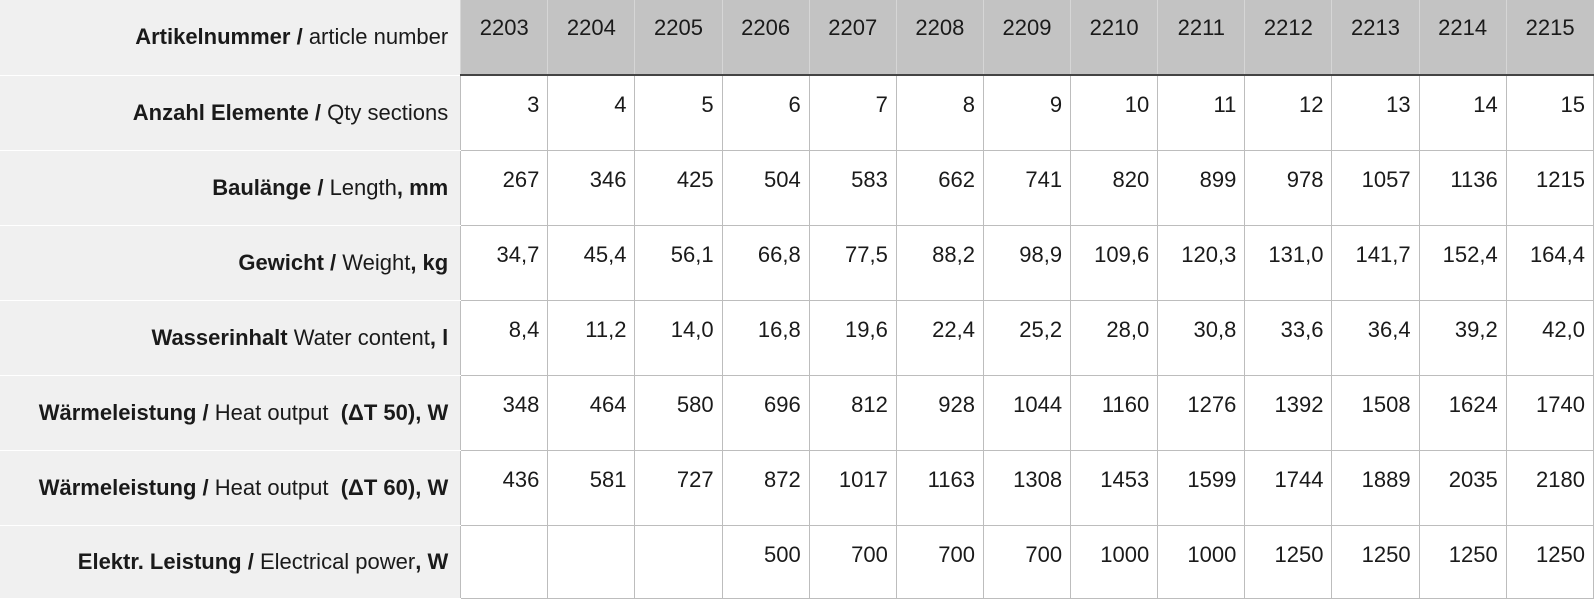  I want to click on table-cell: 3, so click(504, 113).